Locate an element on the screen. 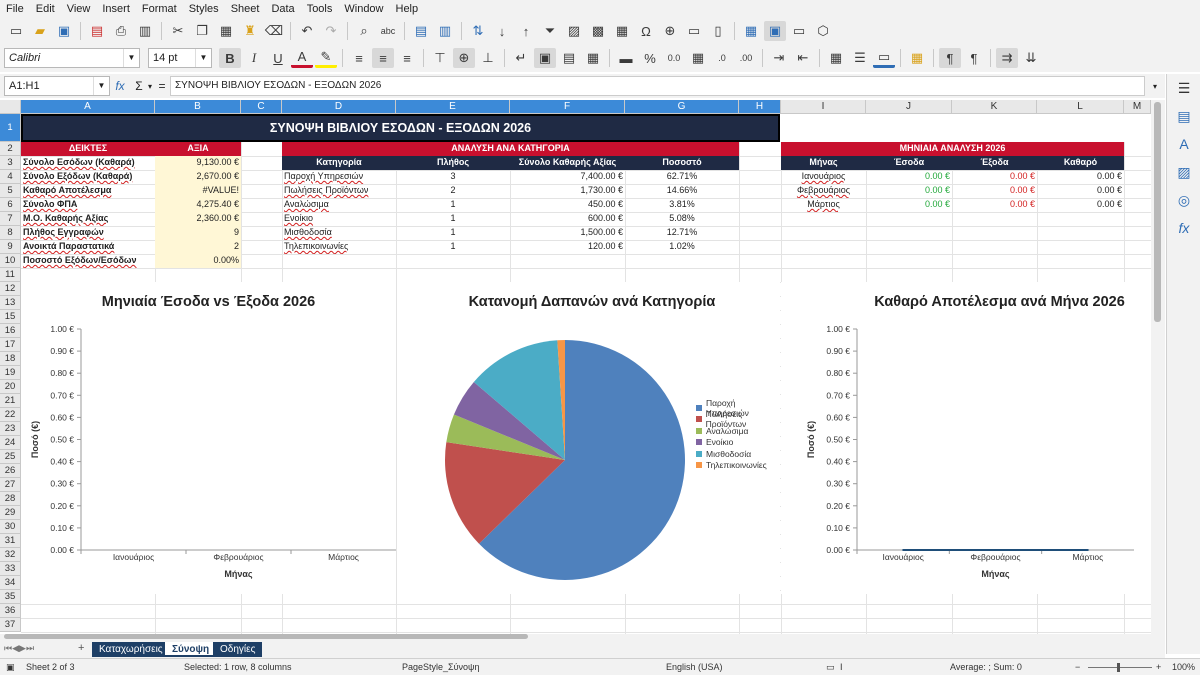 This screenshot has width=1200, height=675. row-header: 23 is located at coordinates (10, 429).